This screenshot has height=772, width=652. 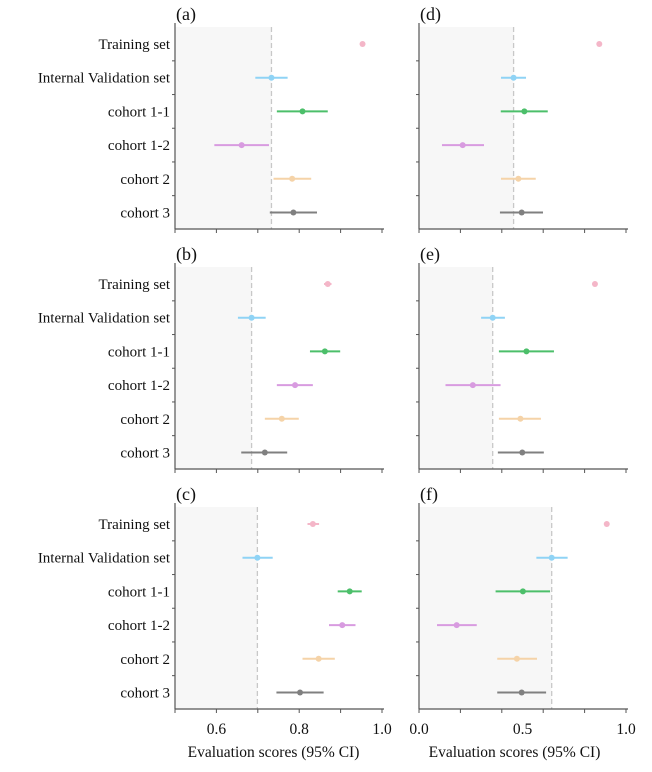 I want to click on panel-title: (f), so click(x=429, y=494).